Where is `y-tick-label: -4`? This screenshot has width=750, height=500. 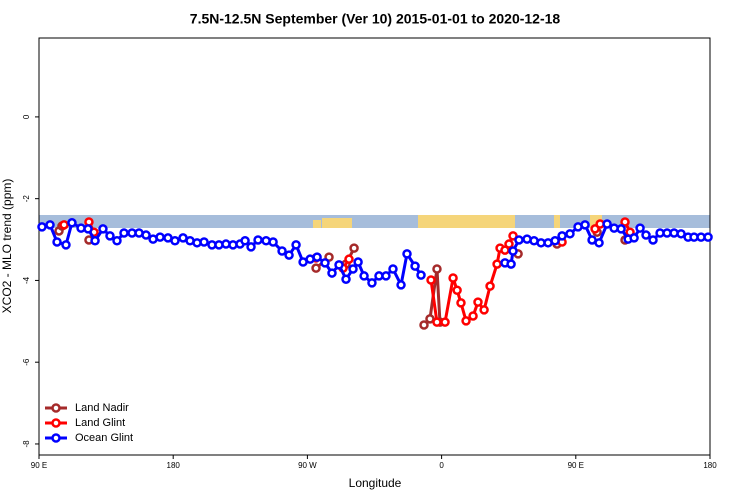 y-tick-label: -4 is located at coordinates (26, 280).